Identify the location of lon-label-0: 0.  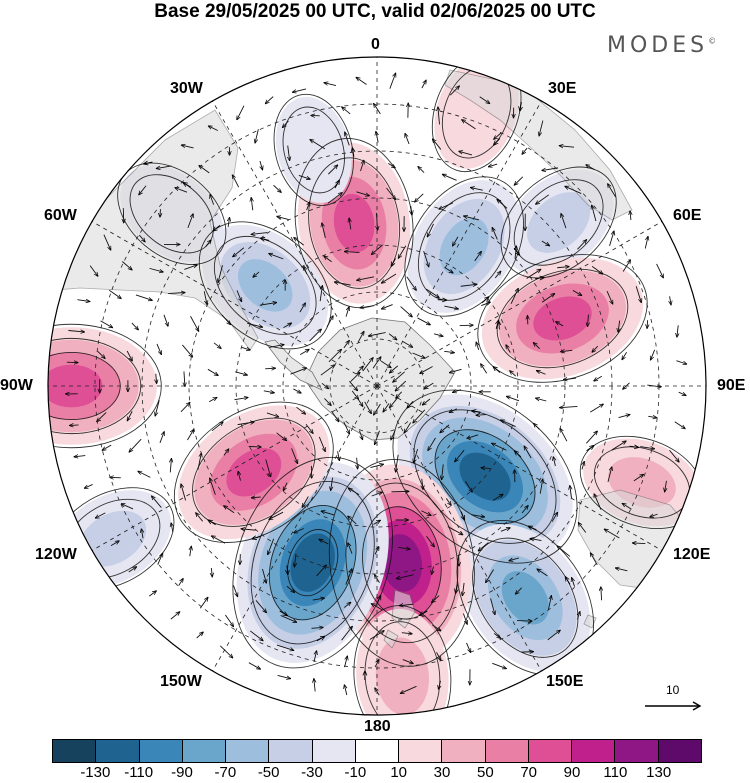
(375, 44).